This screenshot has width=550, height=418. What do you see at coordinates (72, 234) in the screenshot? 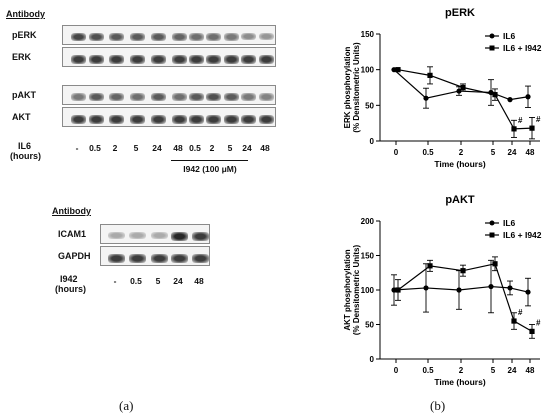
I see `blot-row-label-icam1: ICAM1` at bounding box center [72, 234].